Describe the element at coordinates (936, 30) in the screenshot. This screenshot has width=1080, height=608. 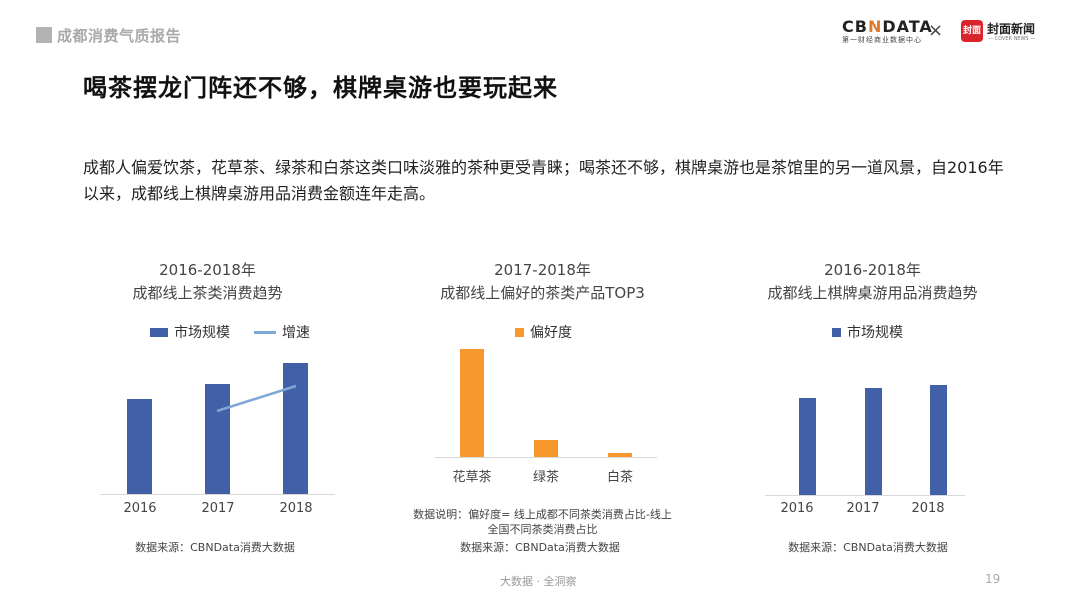
I see `times-icon: ×` at that location.